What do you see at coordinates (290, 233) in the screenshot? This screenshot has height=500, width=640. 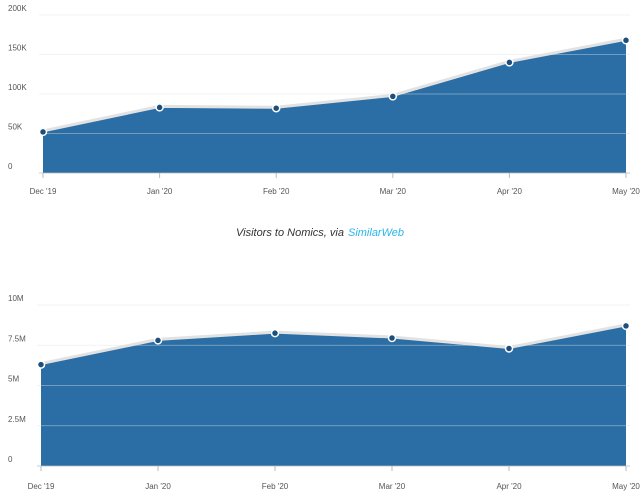 I see `caption-text: Visitors to Nomics, via` at bounding box center [290, 233].